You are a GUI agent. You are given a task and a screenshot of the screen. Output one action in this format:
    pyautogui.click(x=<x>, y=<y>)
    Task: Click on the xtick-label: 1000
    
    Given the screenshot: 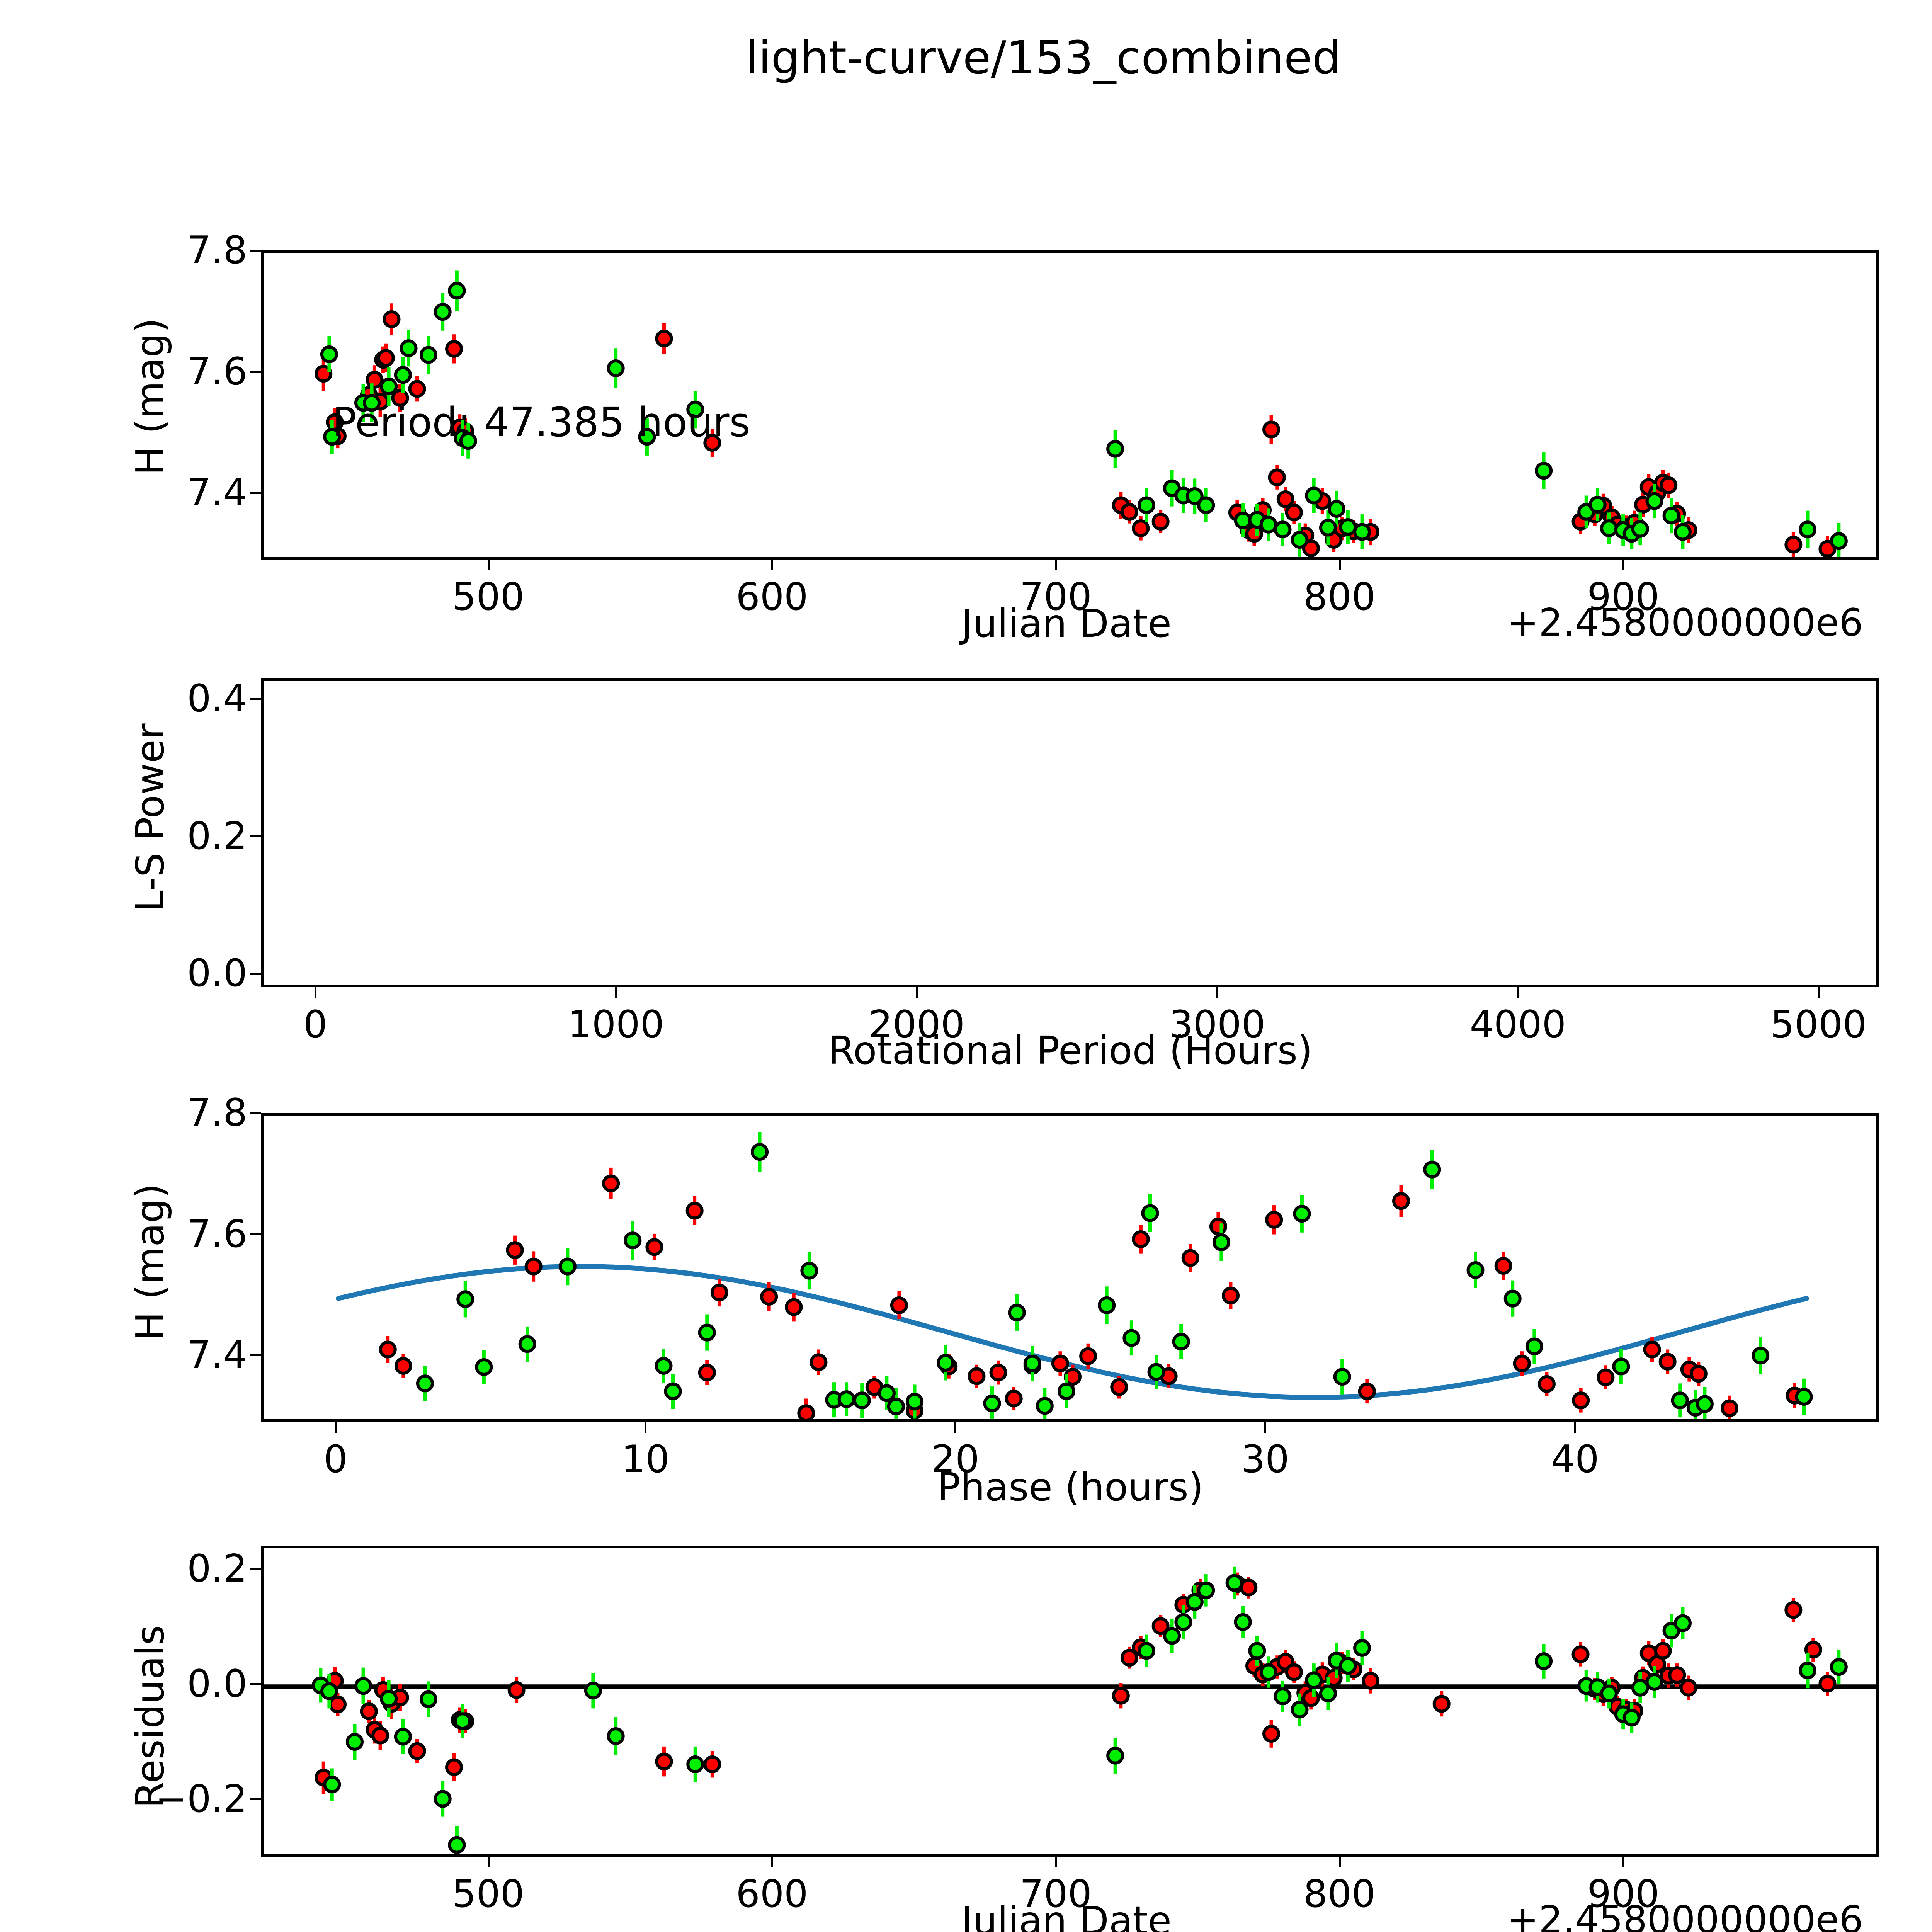 What is the action you would take?
    pyautogui.click(x=616, y=1025)
    